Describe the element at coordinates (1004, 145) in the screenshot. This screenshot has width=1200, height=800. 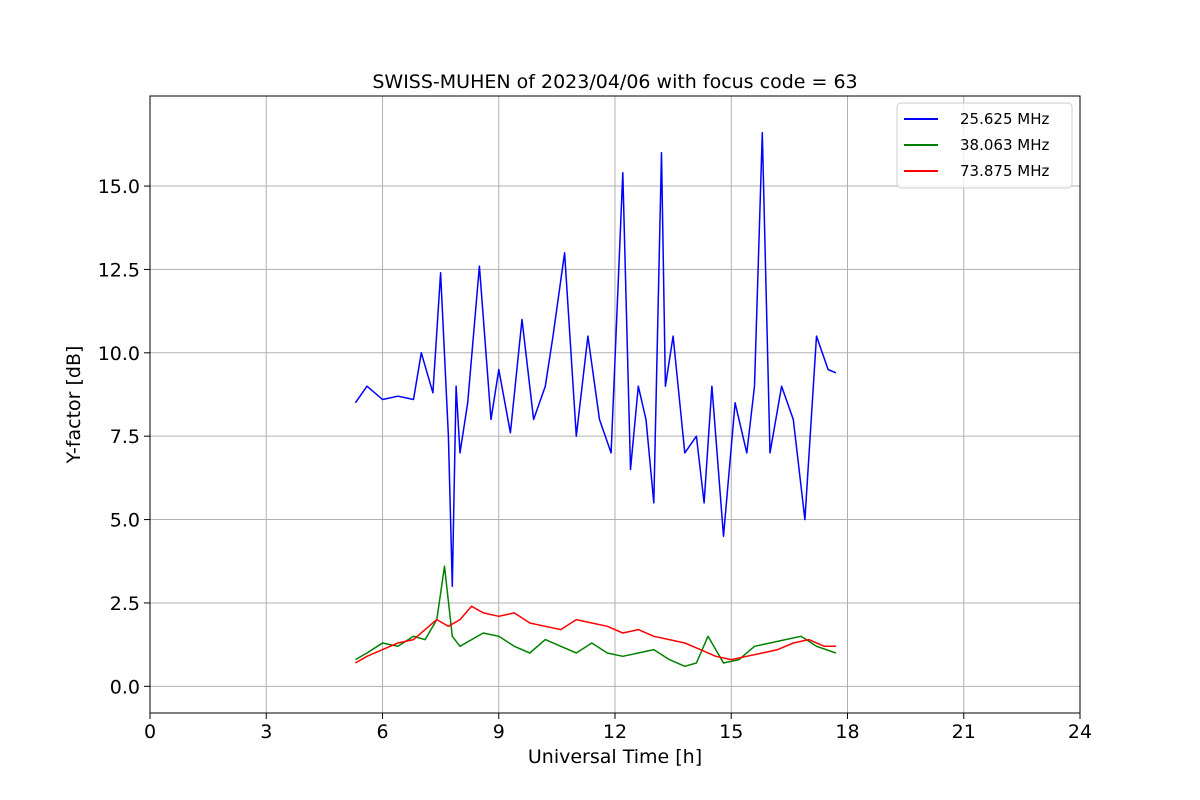
I see `legend-label: 38.063 MHz` at that location.